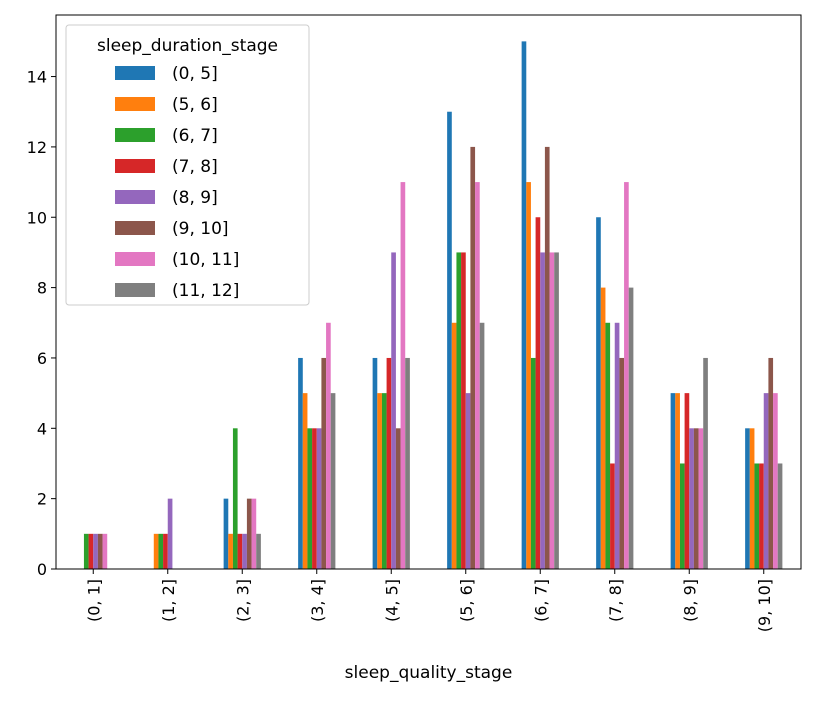 This screenshot has width=815, height=703. I want to click on legend-label: (9, 10], so click(200, 229).